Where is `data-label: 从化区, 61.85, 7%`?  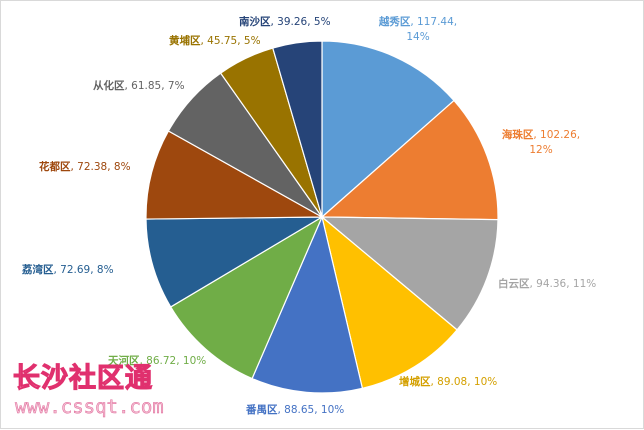
data-label: 从化区, 61.85, 7% is located at coordinates (139, 85).